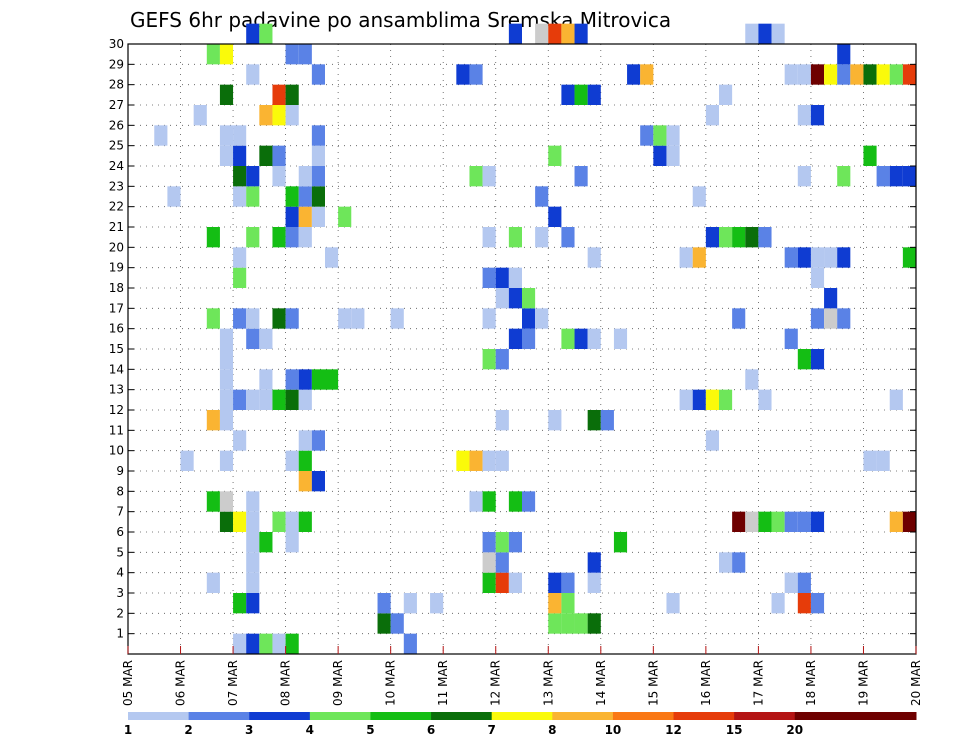 Image resolution: width=960 pixels, height=742 pixels. What do you see at coordinates (116, 186) in the screenshot?
I see `y-tick-label: 23` at bounding box center [116, 186].